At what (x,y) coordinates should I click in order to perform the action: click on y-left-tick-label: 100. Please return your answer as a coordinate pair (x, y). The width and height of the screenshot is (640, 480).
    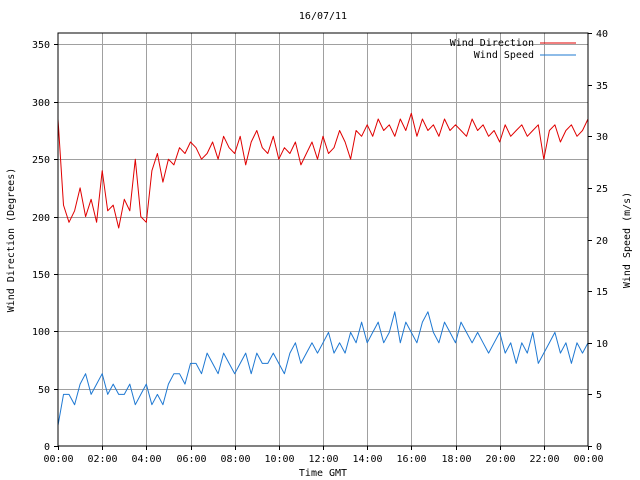
    Looking at the image, I should click on (41, 332).